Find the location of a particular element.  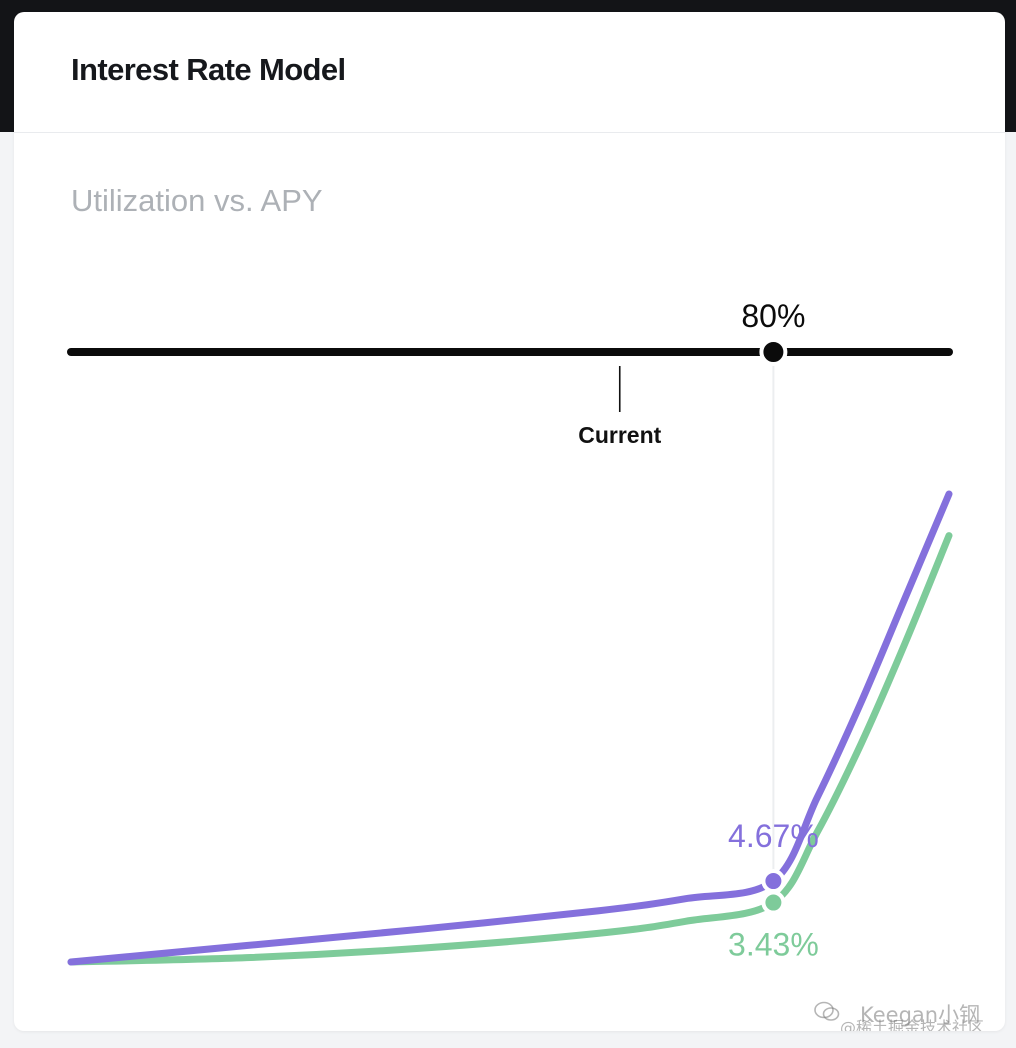

watermark: Keegan小钢 @稀土掘金技术社区 is located at coordinates (909, 1014).